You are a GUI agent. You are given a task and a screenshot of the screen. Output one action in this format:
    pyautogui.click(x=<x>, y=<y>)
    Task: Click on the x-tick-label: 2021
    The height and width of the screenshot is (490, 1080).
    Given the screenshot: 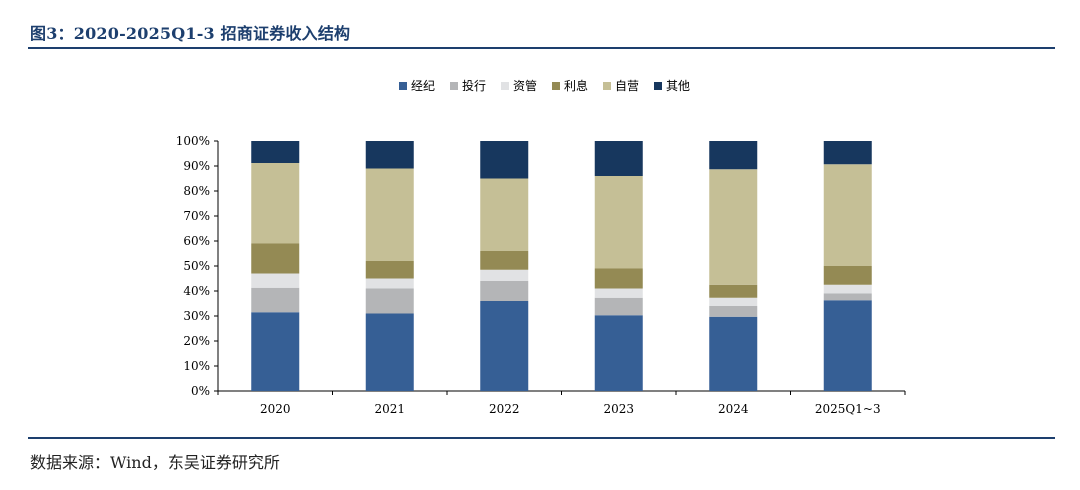 What is the action you would take?
    pyautogui.click(x=389, y=409)
    